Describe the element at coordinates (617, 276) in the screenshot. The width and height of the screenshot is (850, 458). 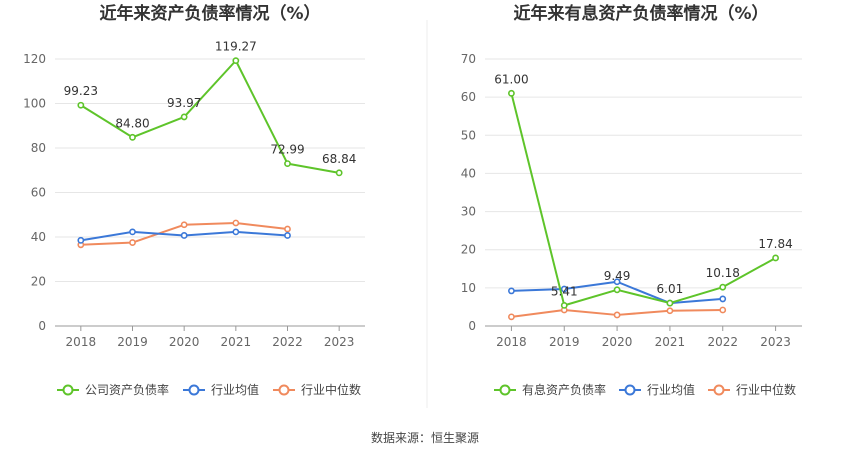
I see `data-label: 9.49` at that location.